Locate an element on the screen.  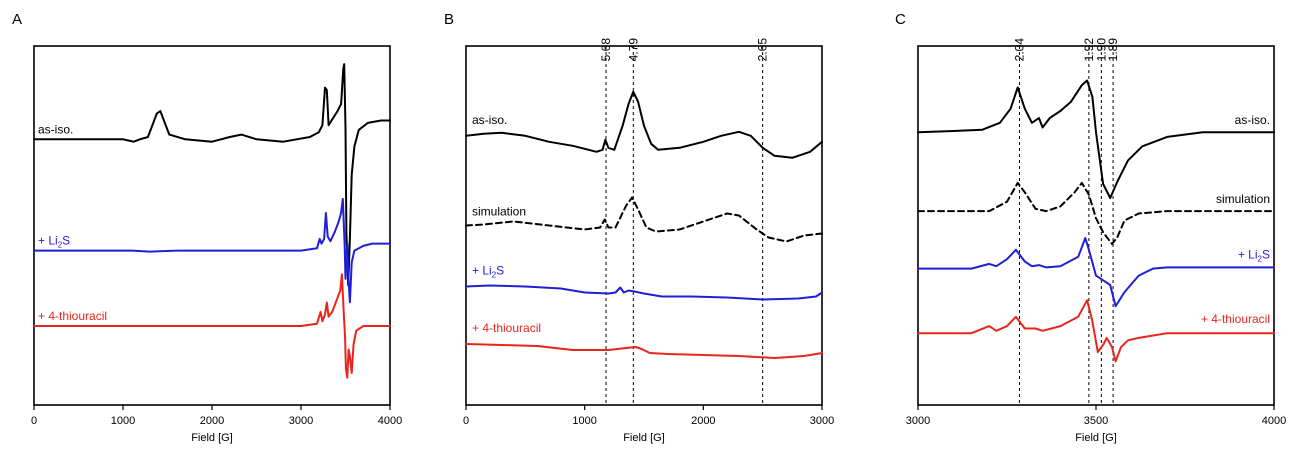
marker-label: 1.92 is located at coordinates (1089, 50).